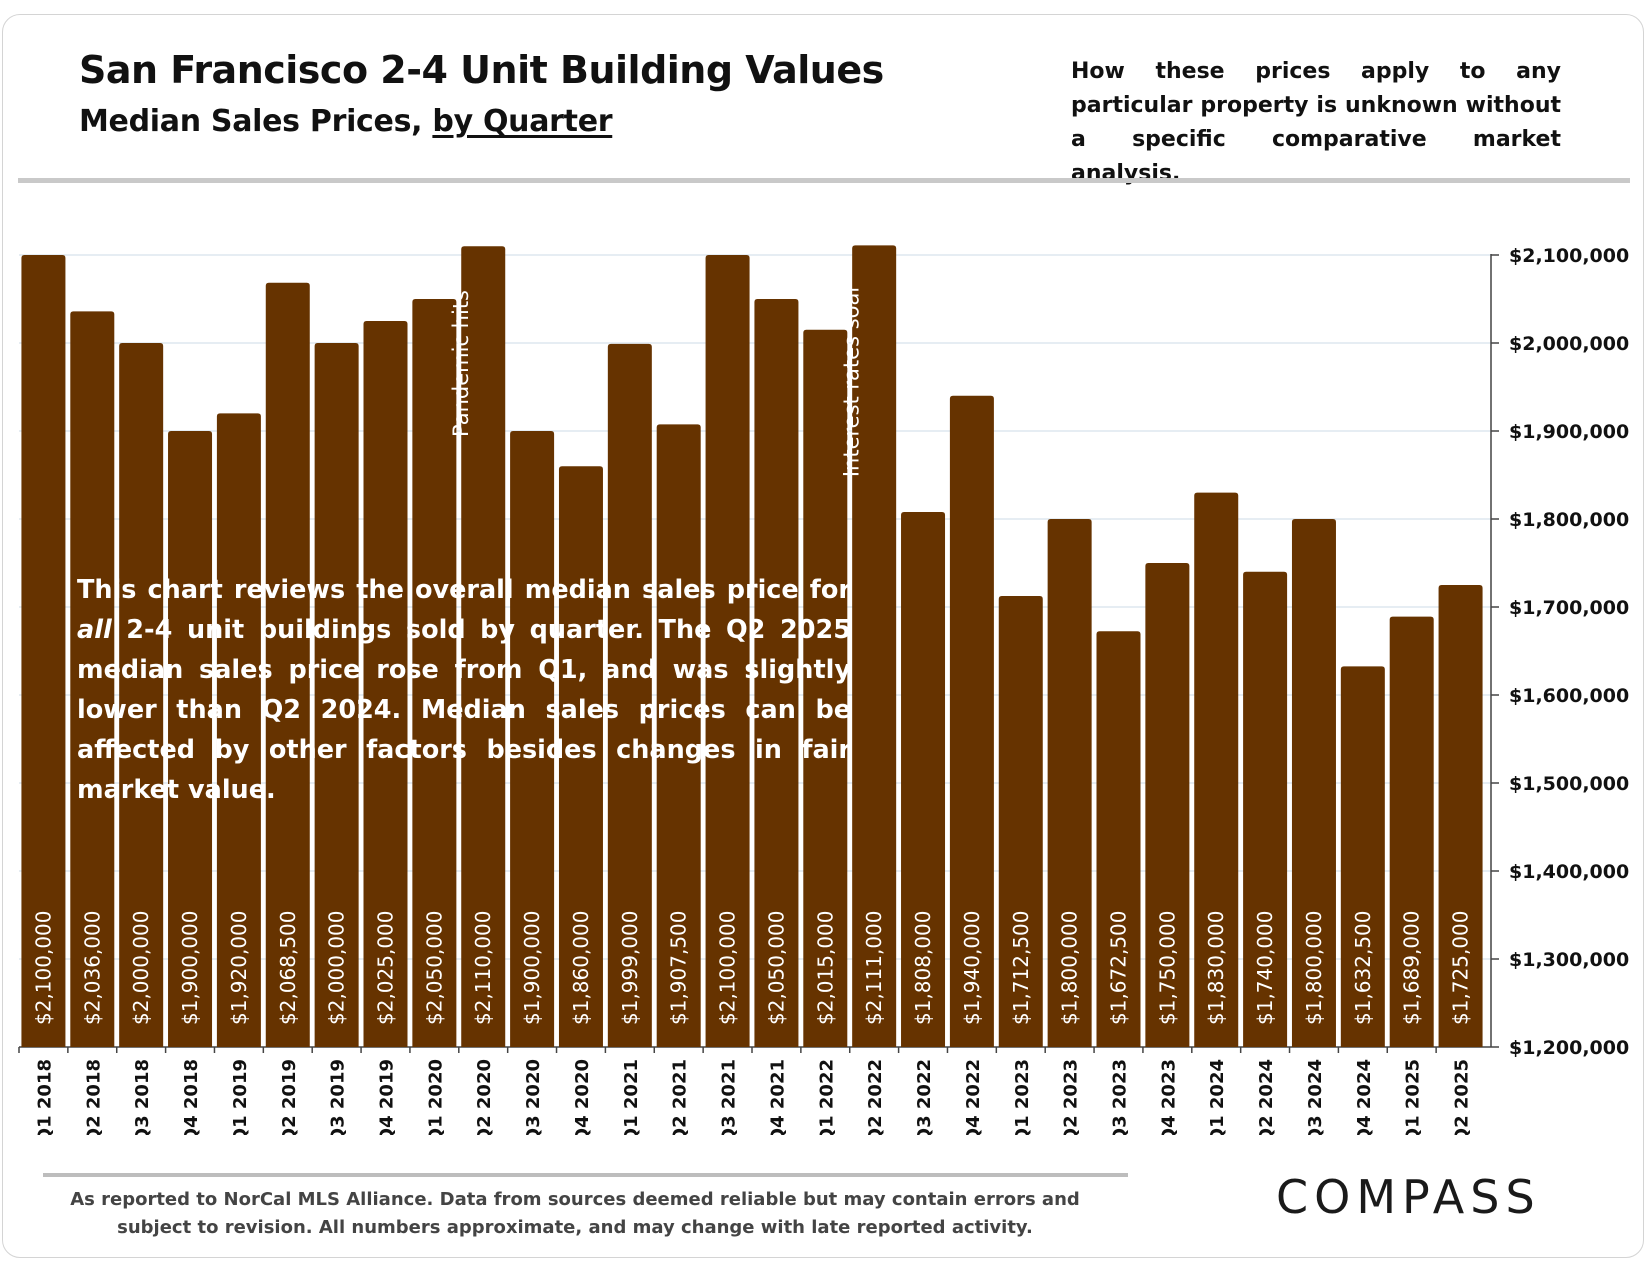 This screenshot has height=1275, width=1650. What do you see at coordinates (1413, 1097) in the screenshot?
I see `x-tick-label: Q1 2025` at bounding box center [1413, 1097].